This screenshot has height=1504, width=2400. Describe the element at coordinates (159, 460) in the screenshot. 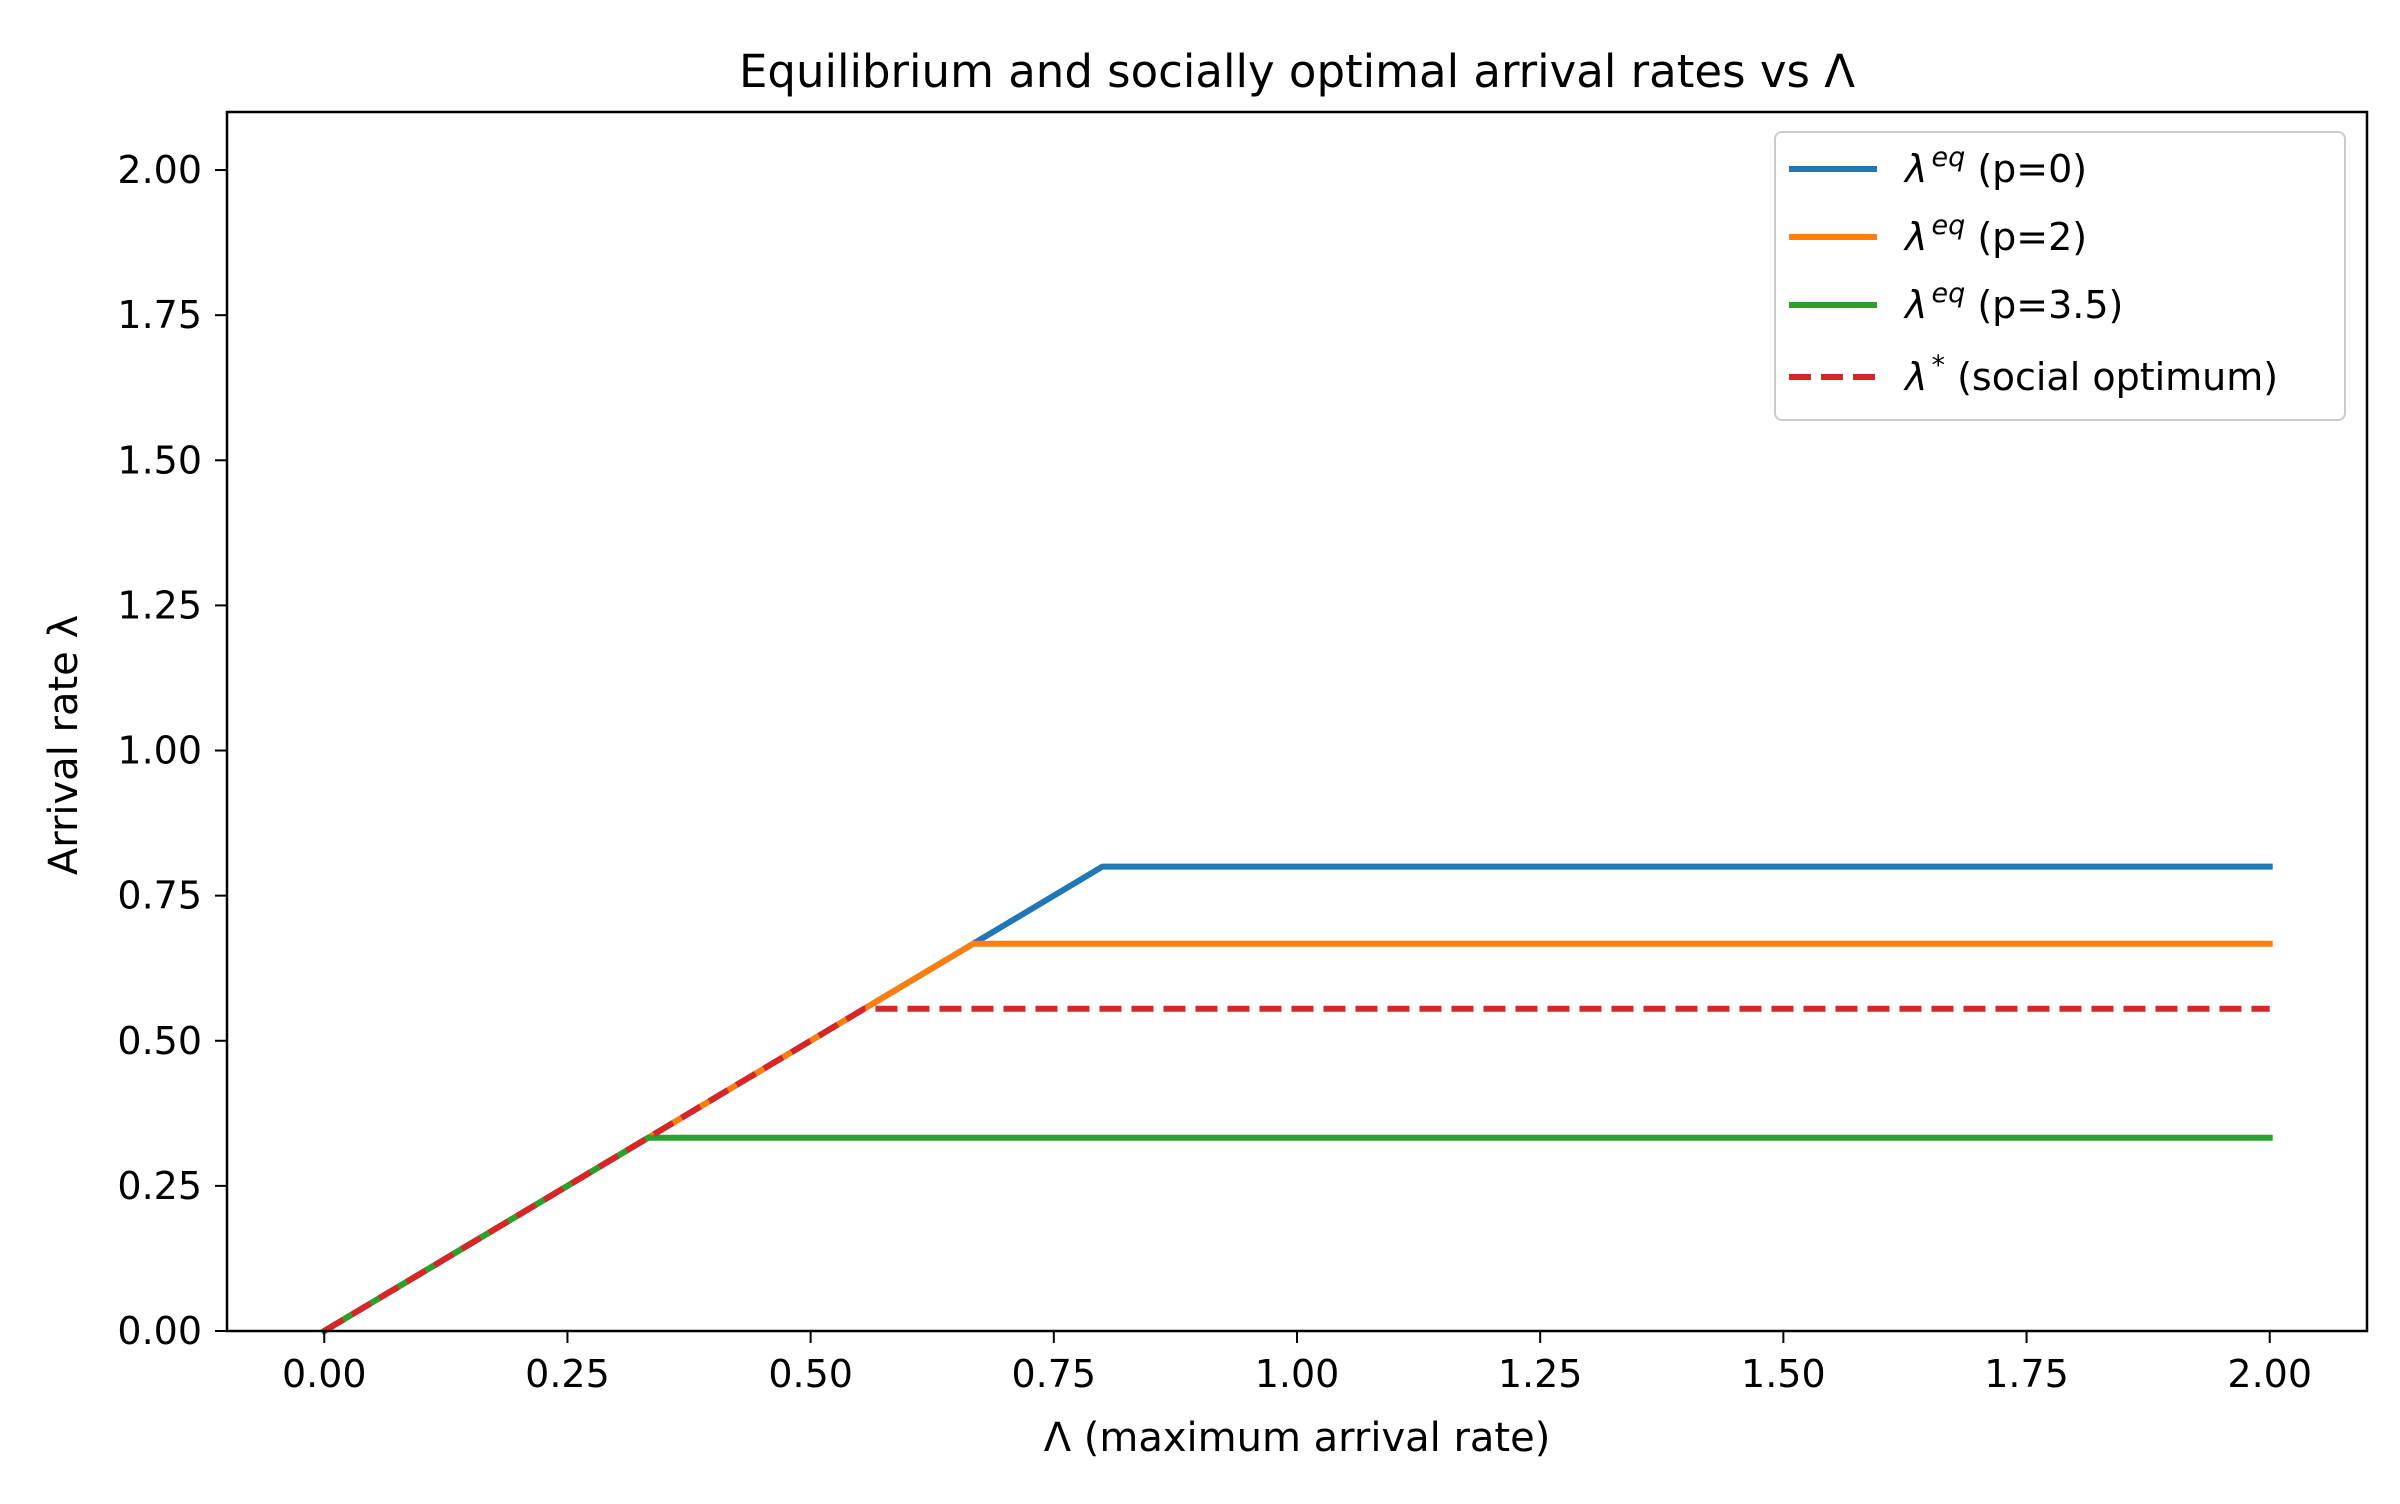

I see `y-tick-label: 1.50` at that location.